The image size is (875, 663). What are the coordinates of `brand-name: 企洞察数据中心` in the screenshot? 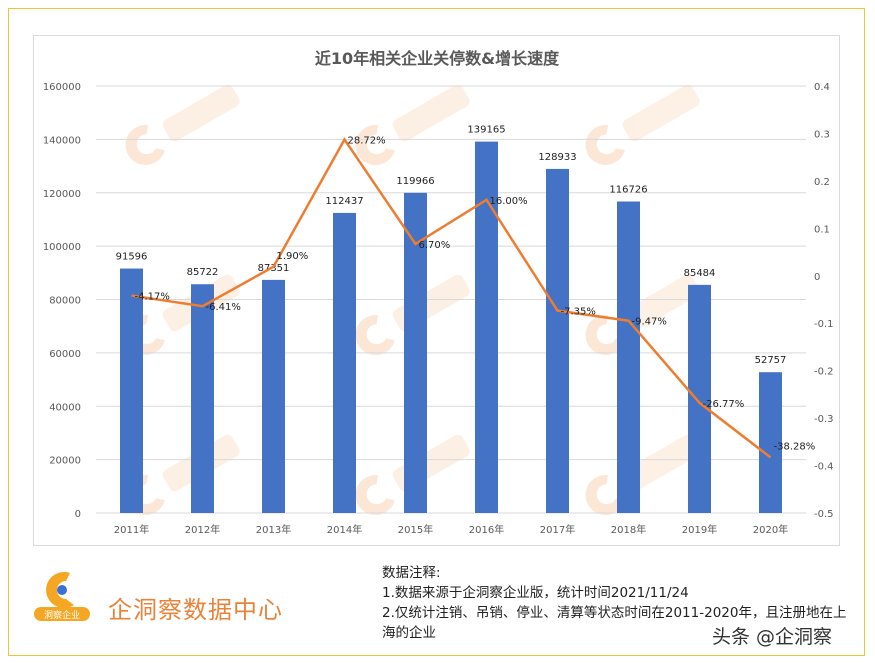 It's located at (195, 610).